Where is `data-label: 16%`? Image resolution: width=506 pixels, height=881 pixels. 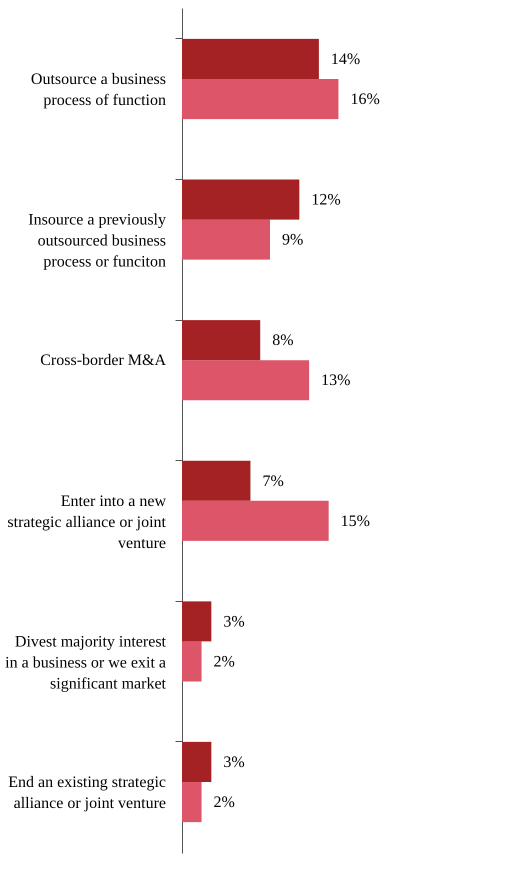 data-label: 16% is located at coordinates (365, 99).